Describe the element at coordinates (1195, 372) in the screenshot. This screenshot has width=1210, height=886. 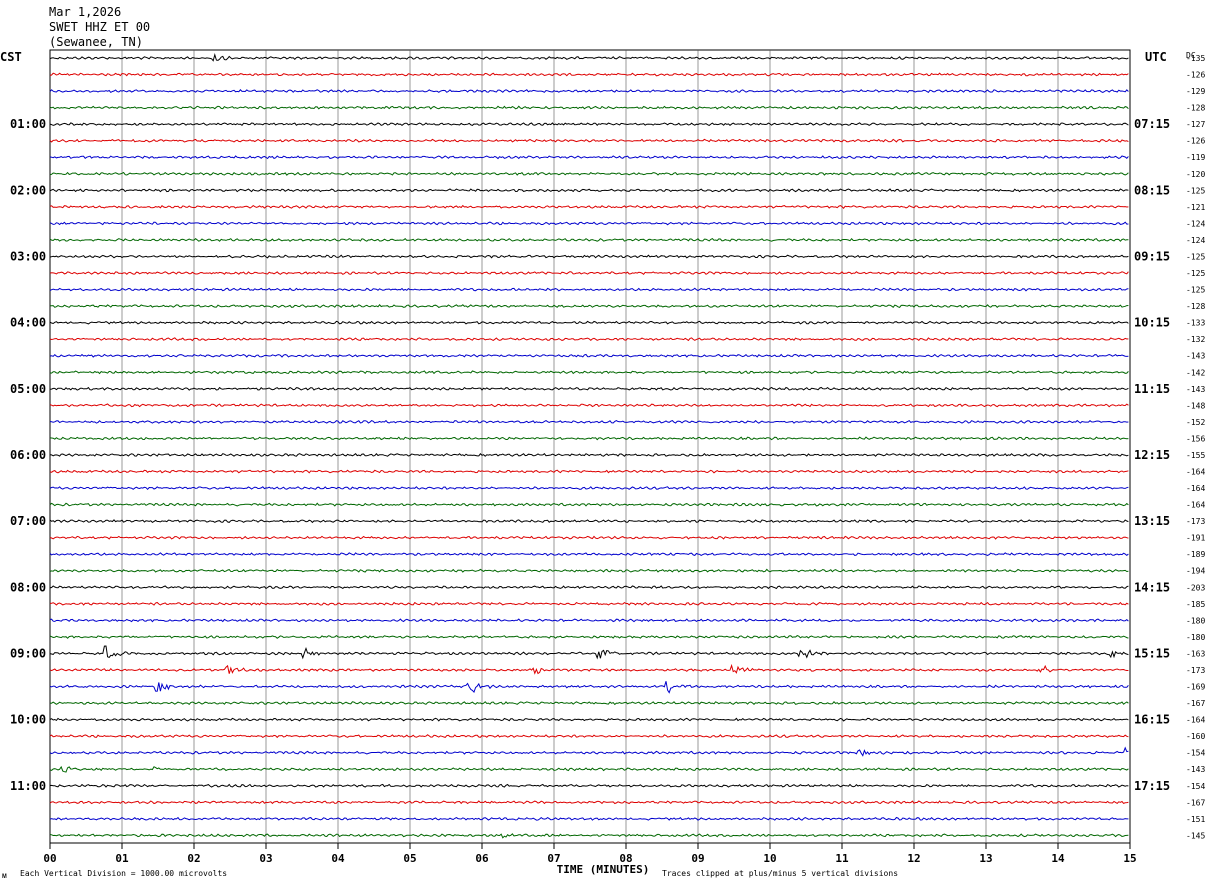
I see `dc-offset-label: -142` at that location.